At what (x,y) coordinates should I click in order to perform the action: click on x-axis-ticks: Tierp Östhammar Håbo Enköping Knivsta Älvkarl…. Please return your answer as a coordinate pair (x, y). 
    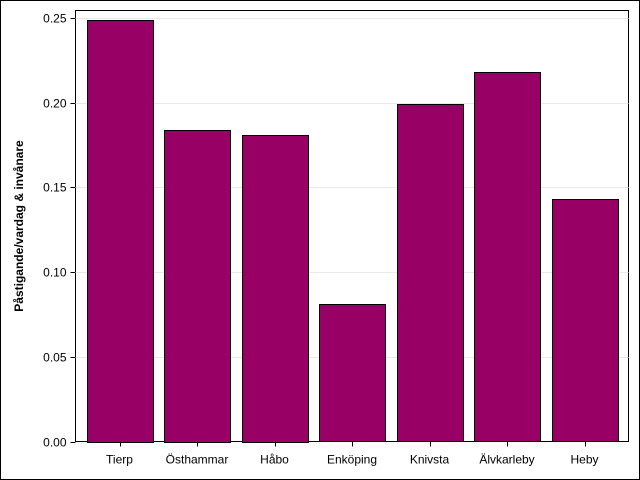
    Looking at the image, I should click on (352, 454).